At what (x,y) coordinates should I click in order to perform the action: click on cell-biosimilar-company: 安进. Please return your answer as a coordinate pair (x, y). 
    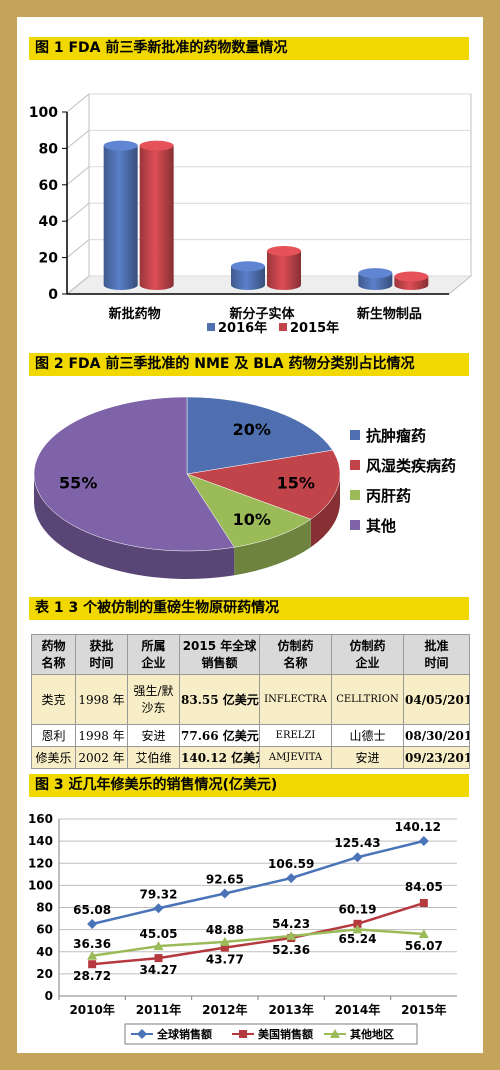
    Looking at the image, I should click on (367, 757).